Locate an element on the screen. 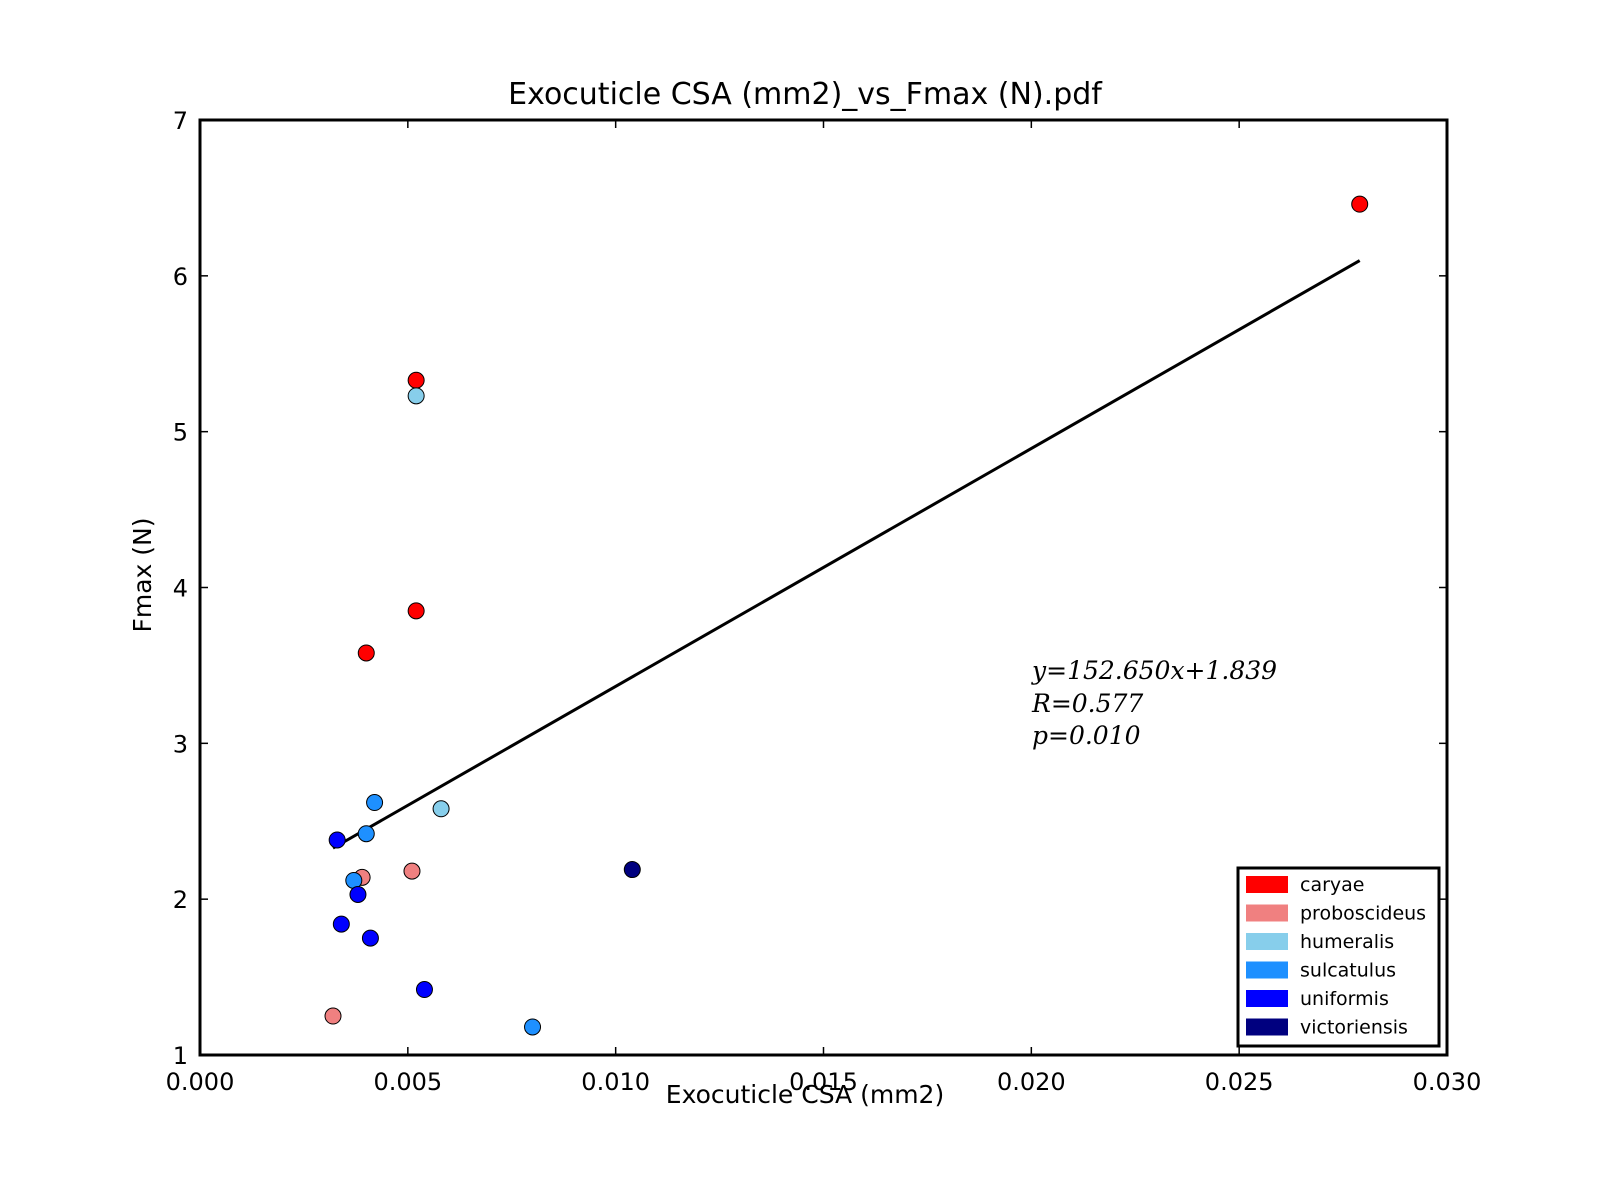  x-axis-label: Exocuticle CSA (mm2) is located at coordinates (805, 1094).